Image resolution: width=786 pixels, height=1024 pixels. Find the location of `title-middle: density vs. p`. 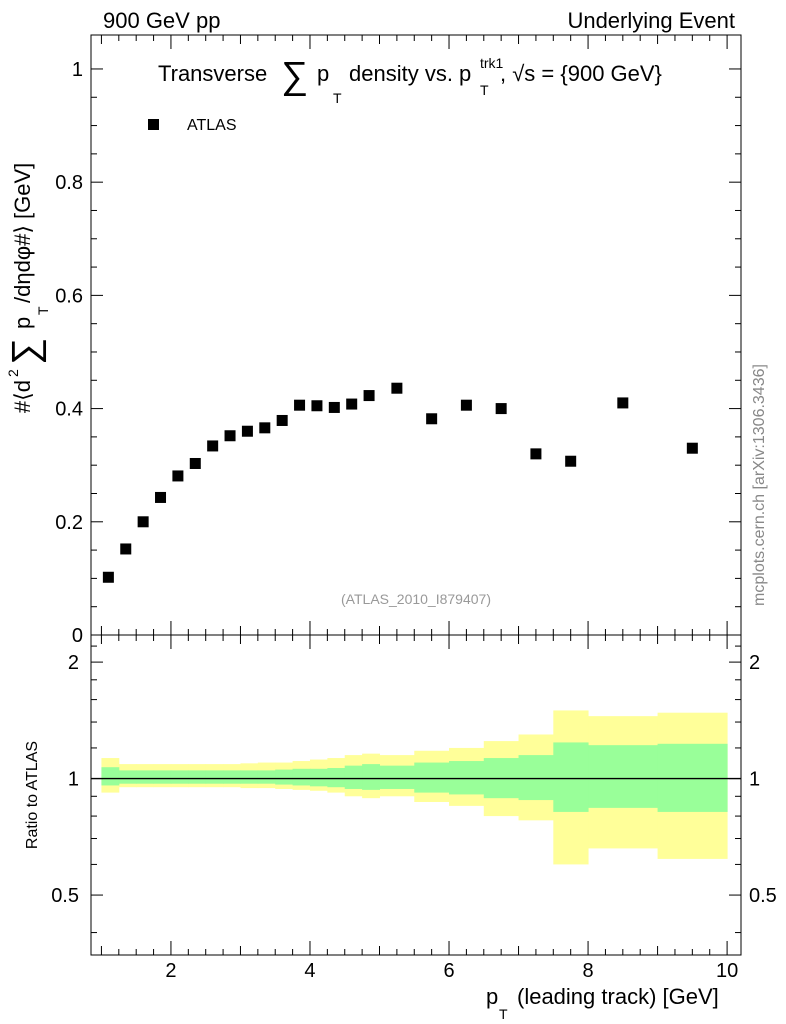

title-middle: density vs. p is located at coordinates (410, 73).